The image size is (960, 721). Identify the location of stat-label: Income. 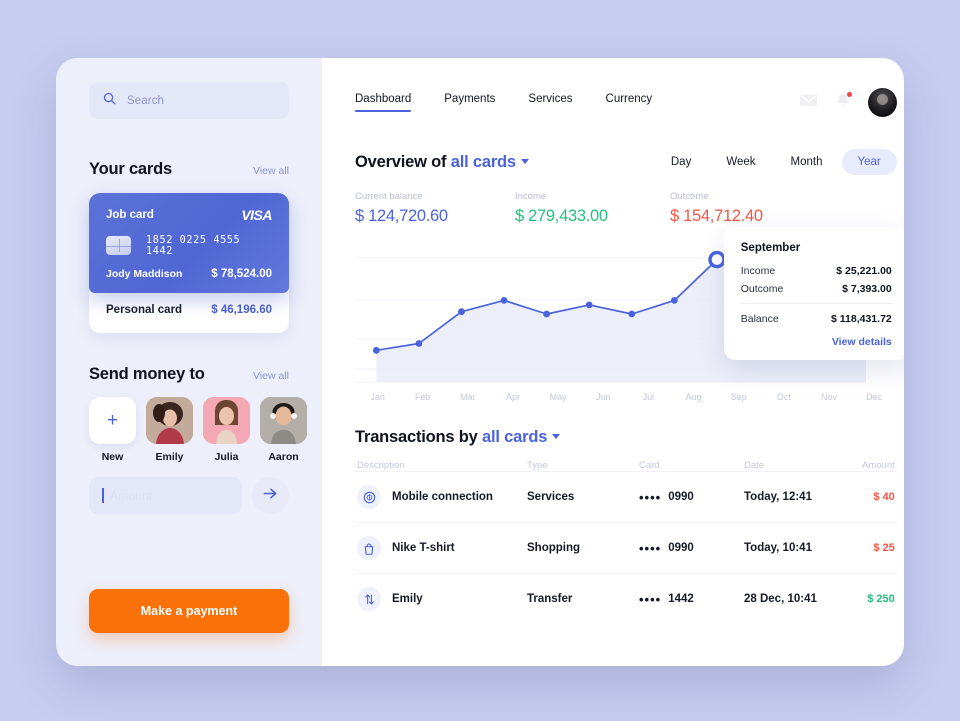
(531, 196).